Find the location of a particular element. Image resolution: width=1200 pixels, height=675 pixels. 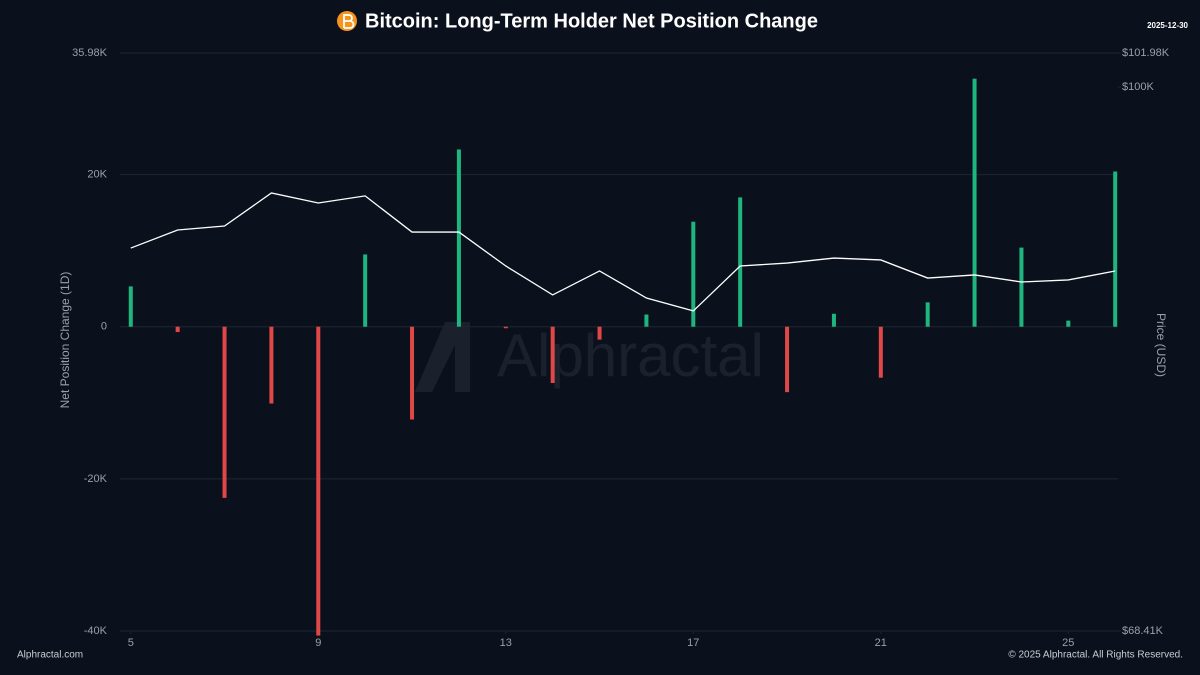

x-tick-label: 21 is located at coordinates (881, 643).